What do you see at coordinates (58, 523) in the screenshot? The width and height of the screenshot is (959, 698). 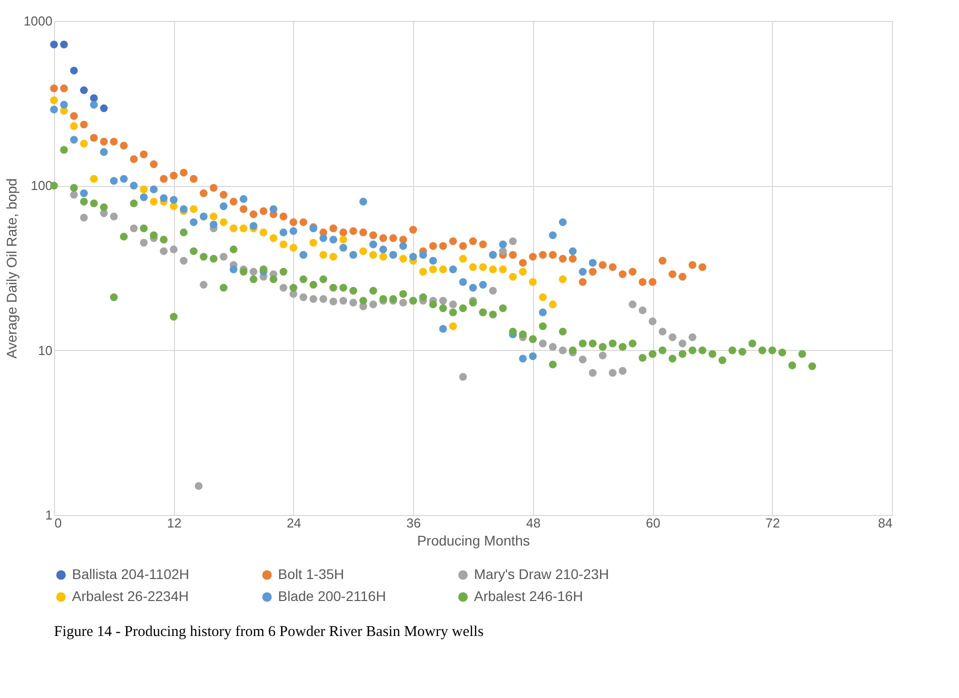 I see `x-tick-label: 0` at bounding box center [58, 523].